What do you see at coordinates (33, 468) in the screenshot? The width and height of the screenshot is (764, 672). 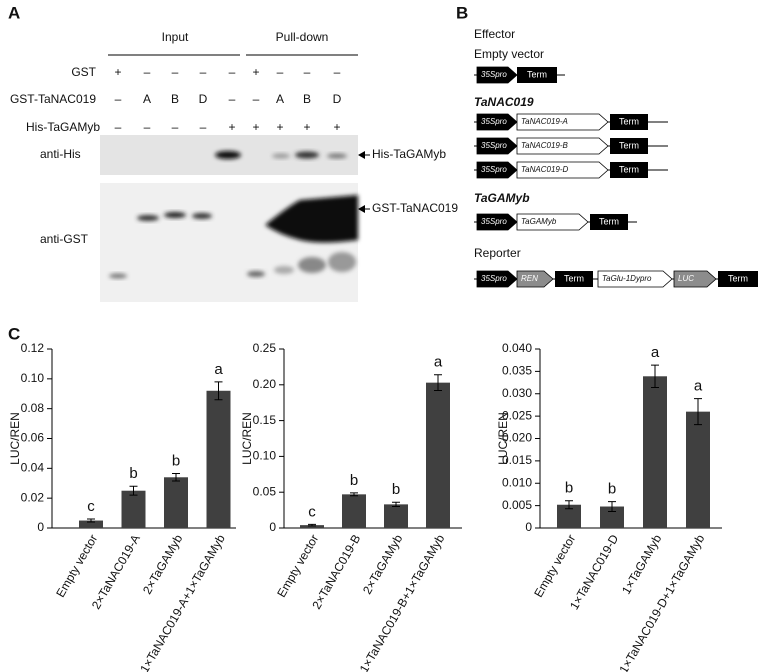 I see `y-tick-label: 0.04` at bounding box center [33, 468].